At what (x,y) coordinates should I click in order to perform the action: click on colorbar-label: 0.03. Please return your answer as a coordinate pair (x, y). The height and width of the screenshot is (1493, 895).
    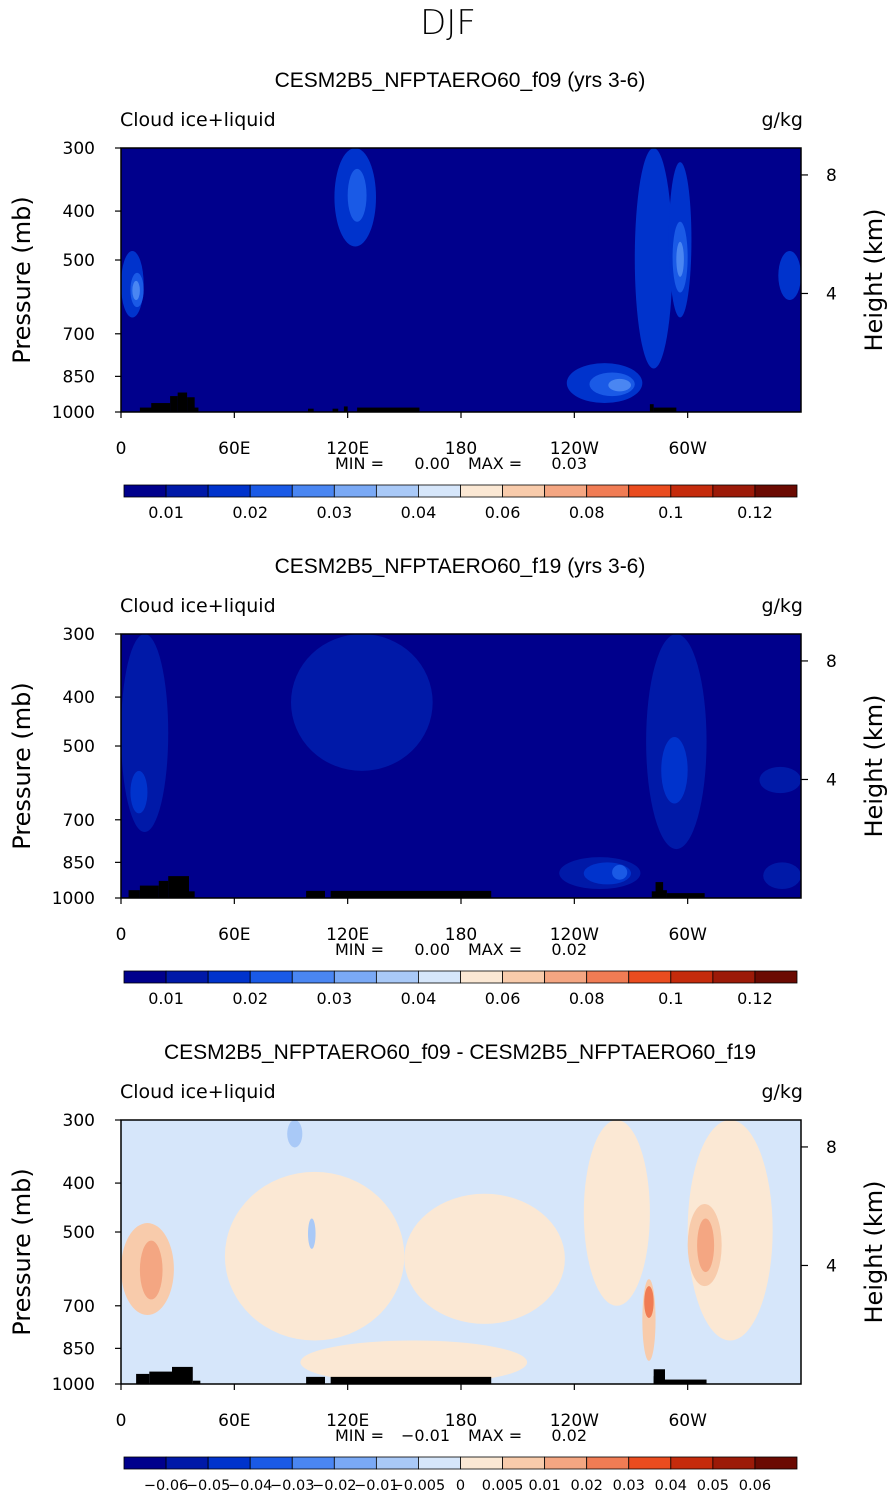
    Looking at the image, I should click on (335, 998).